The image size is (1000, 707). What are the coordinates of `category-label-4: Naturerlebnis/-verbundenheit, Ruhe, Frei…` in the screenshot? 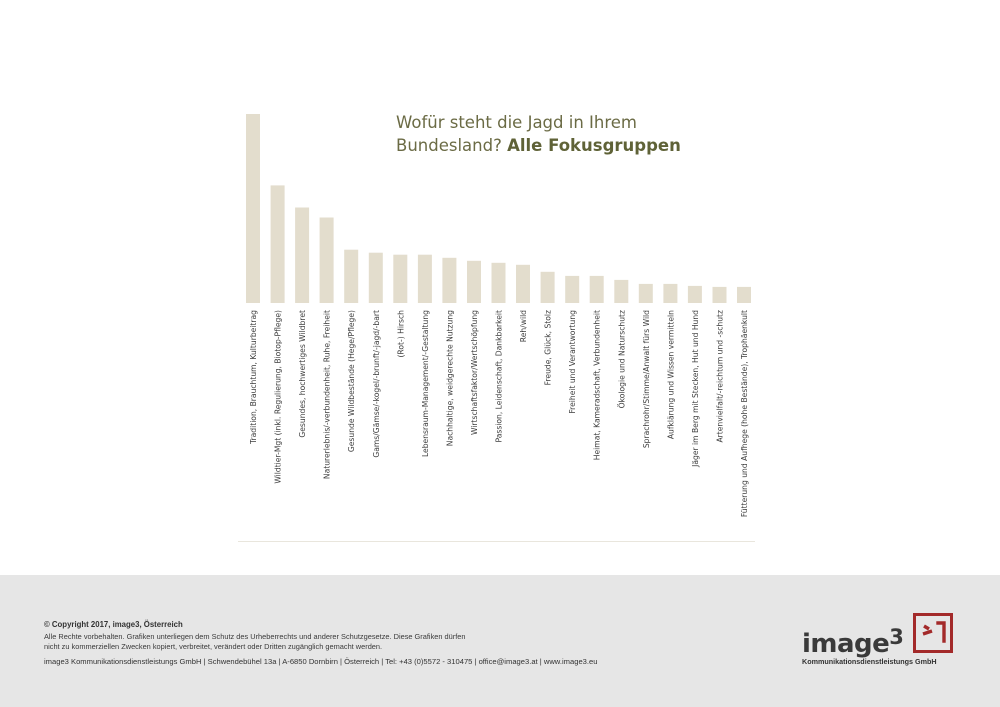 It's located at (327, 394).